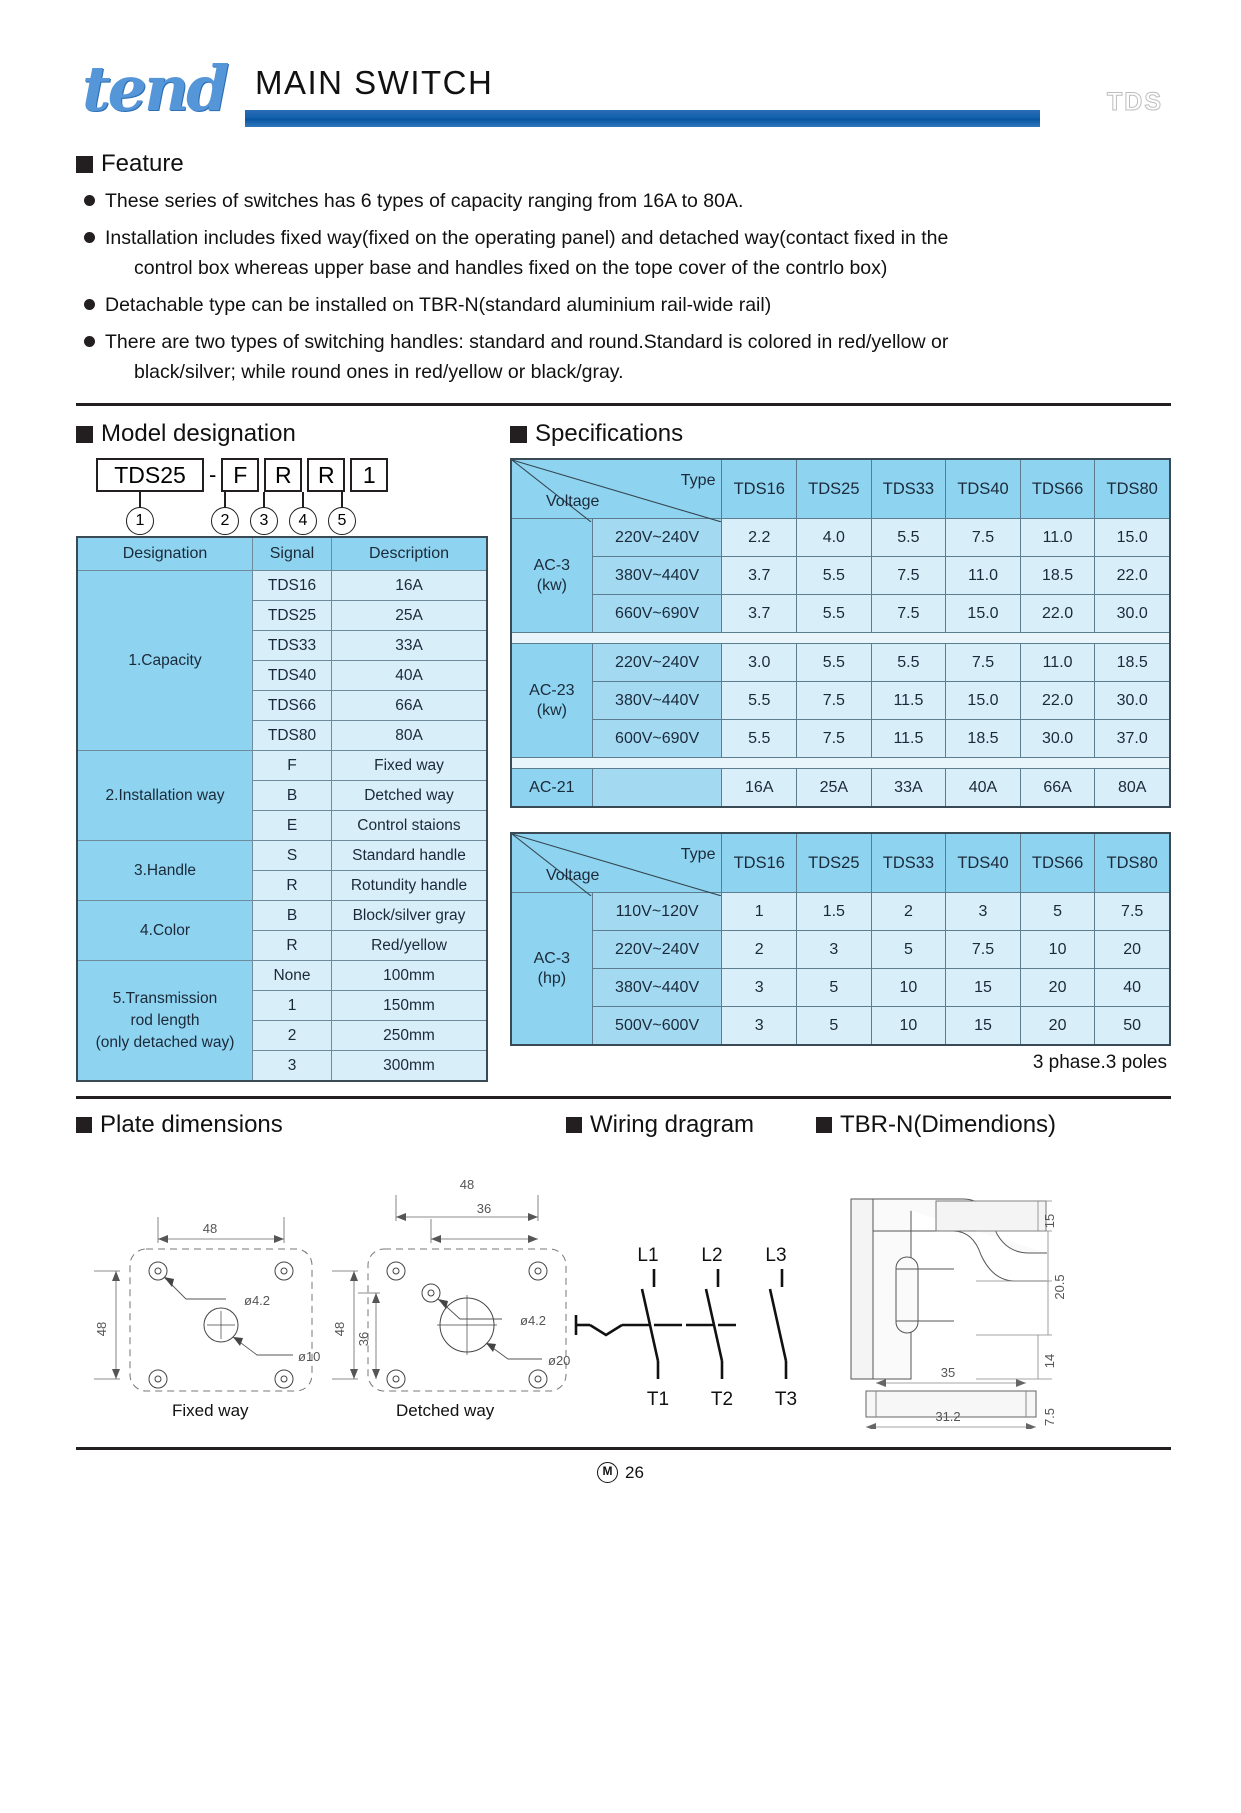  I want to click on col-header: TDS40, so click(983, 488).